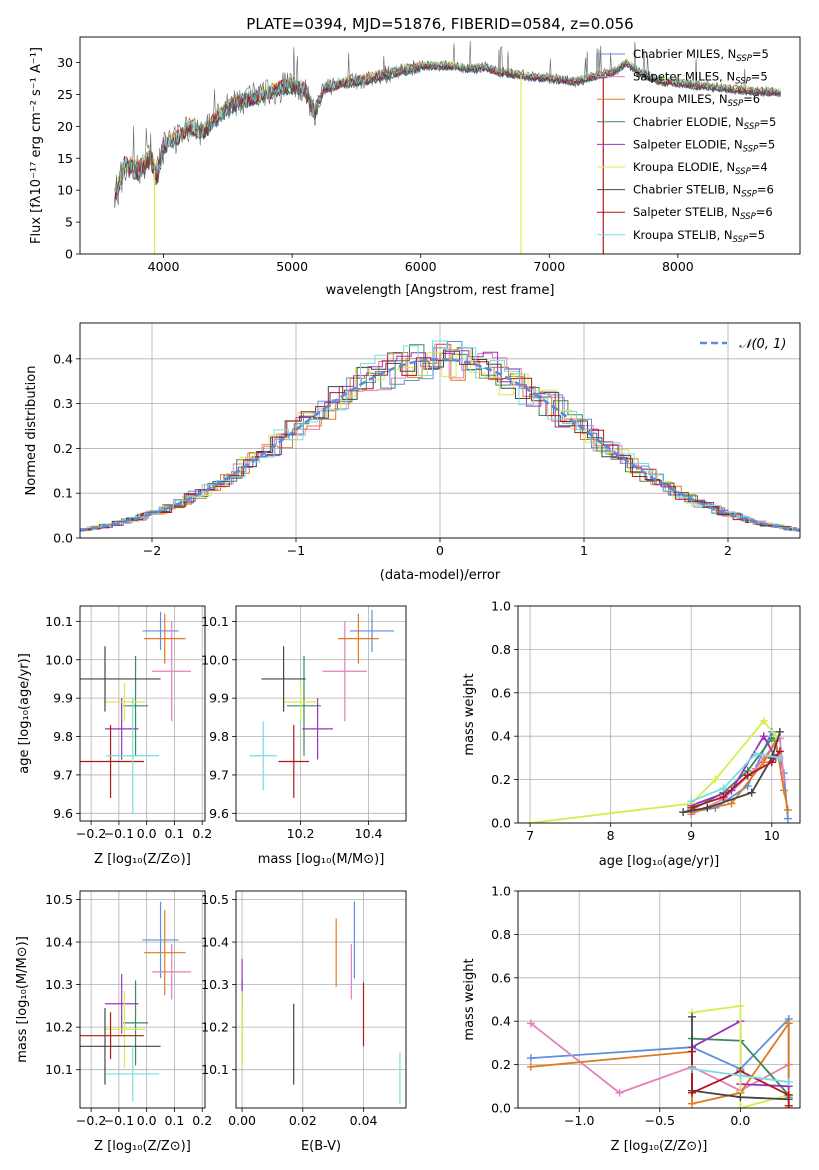  Describe the element at coordinates (579, 1120) in the screenshot. I see `x-tick-label: −1.0` at that location.